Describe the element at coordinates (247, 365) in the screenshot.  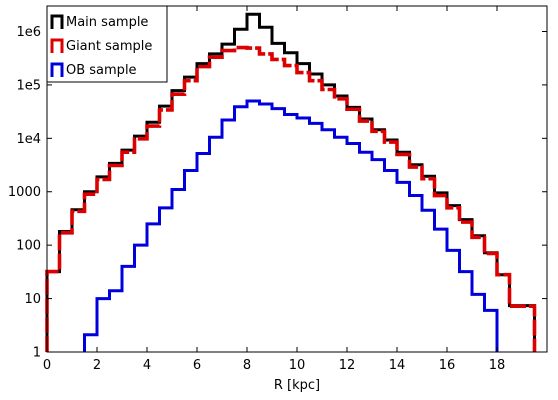
I see `x-tick-label: 8` at that location.